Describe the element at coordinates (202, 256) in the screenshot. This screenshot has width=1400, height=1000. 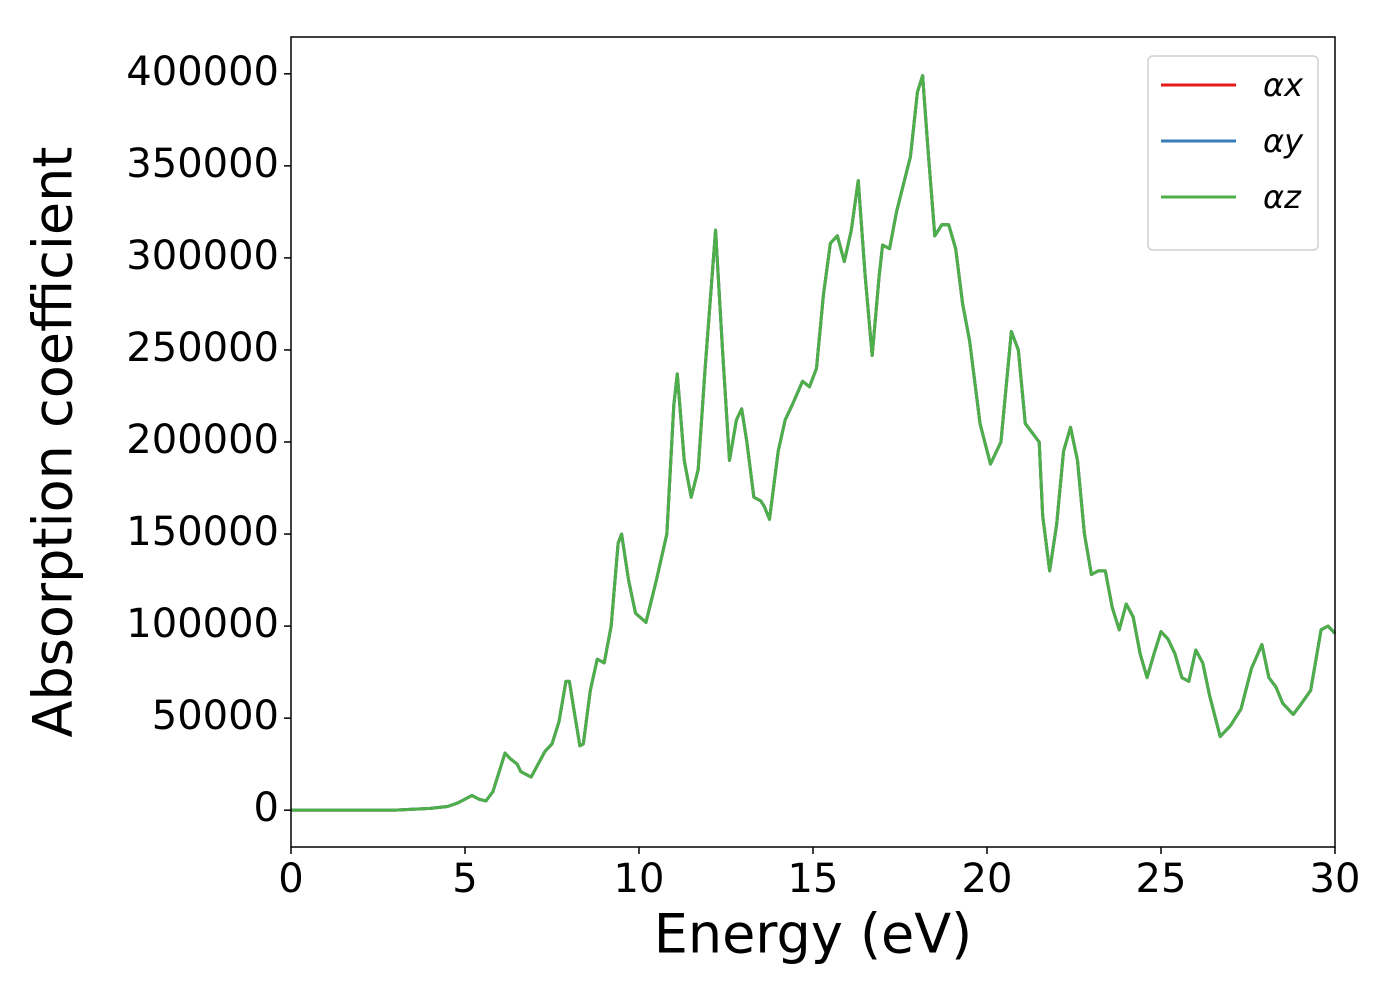
I see `y-tick-label: 300000` at that location.